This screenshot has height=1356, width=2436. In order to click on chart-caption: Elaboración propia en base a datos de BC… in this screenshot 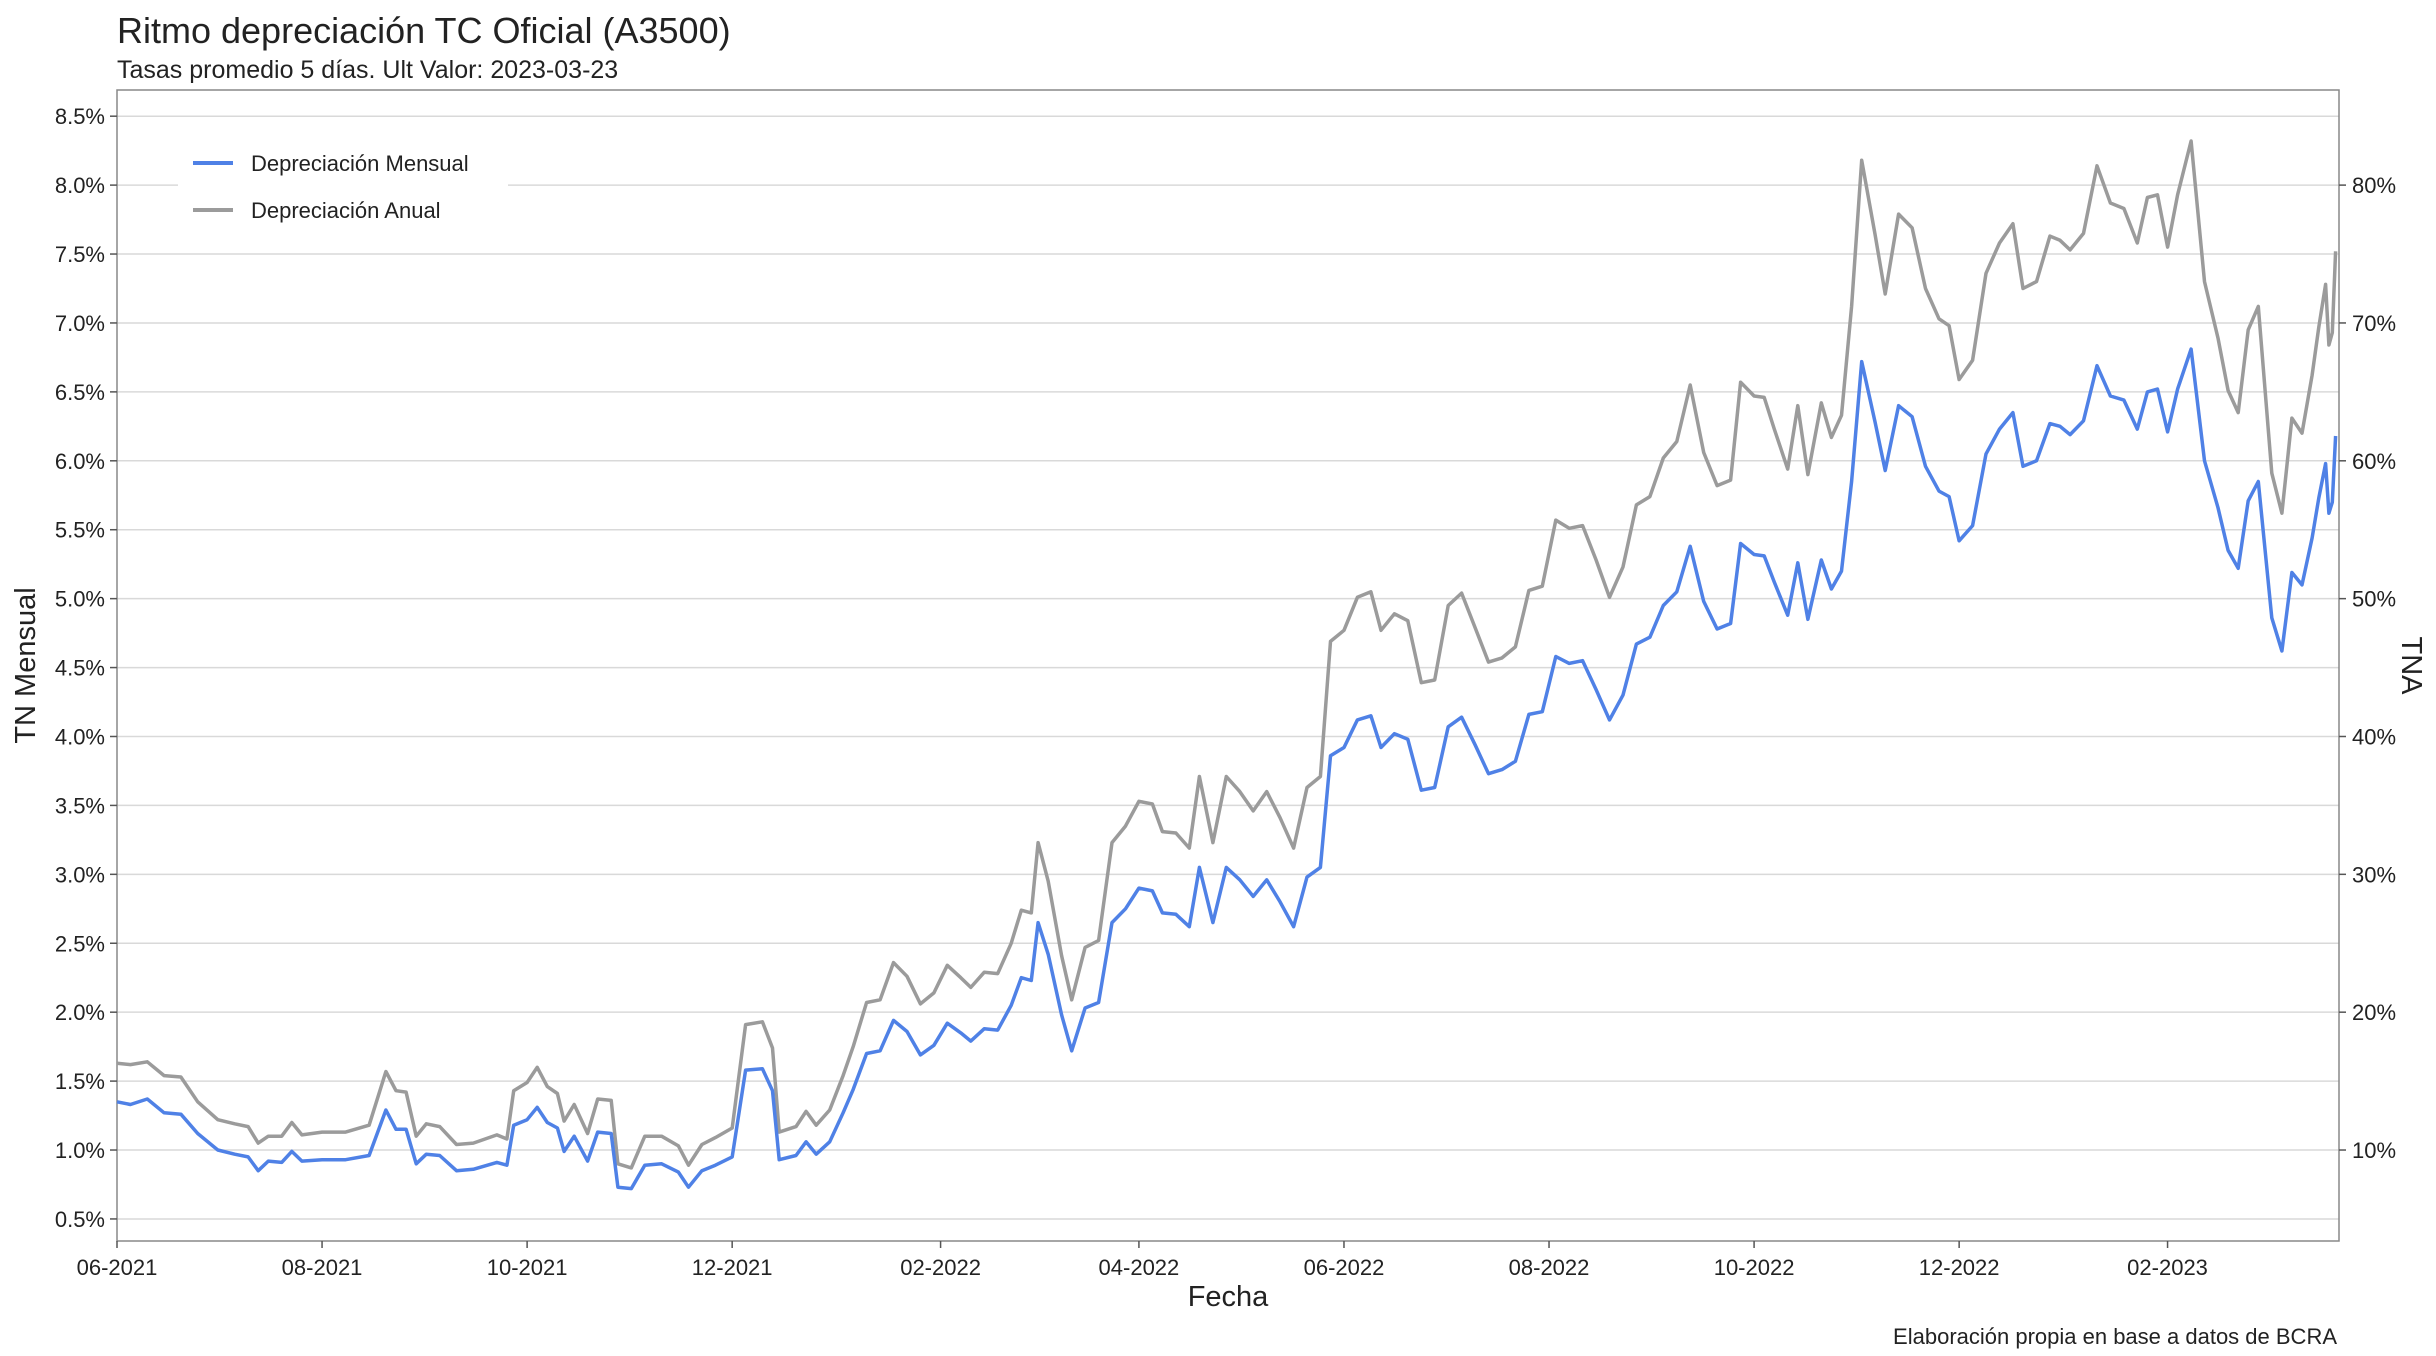, I will do `click(2115, 1336)`.